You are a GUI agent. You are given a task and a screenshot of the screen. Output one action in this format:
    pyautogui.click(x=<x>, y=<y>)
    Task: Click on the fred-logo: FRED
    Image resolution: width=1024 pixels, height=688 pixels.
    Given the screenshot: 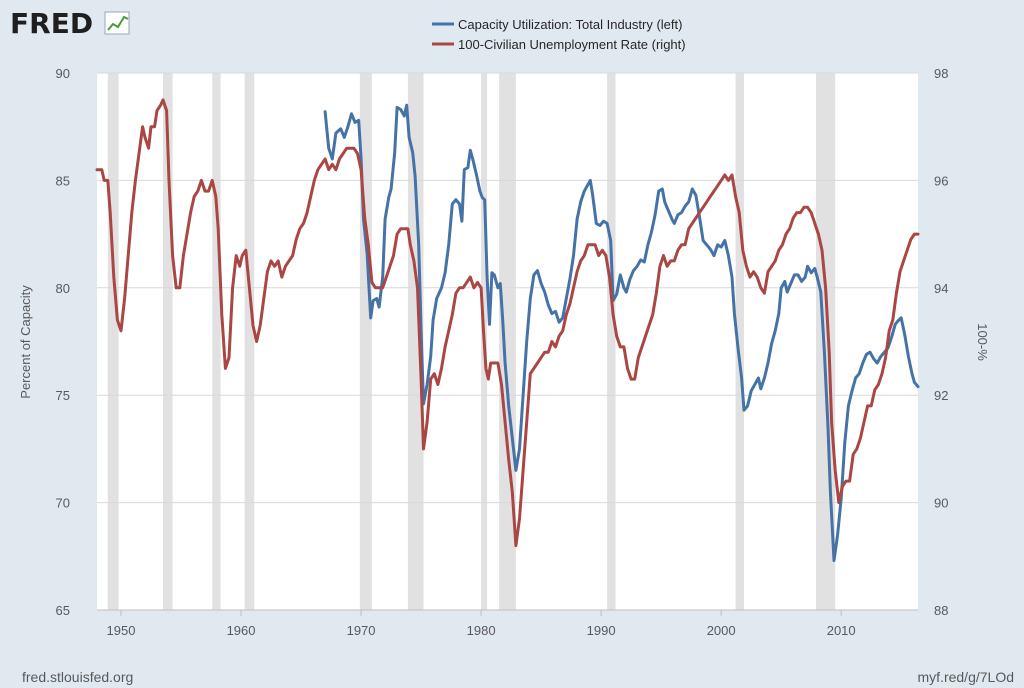 What is the action you would take?
    pyautogui.click(x=70, y=23)
    